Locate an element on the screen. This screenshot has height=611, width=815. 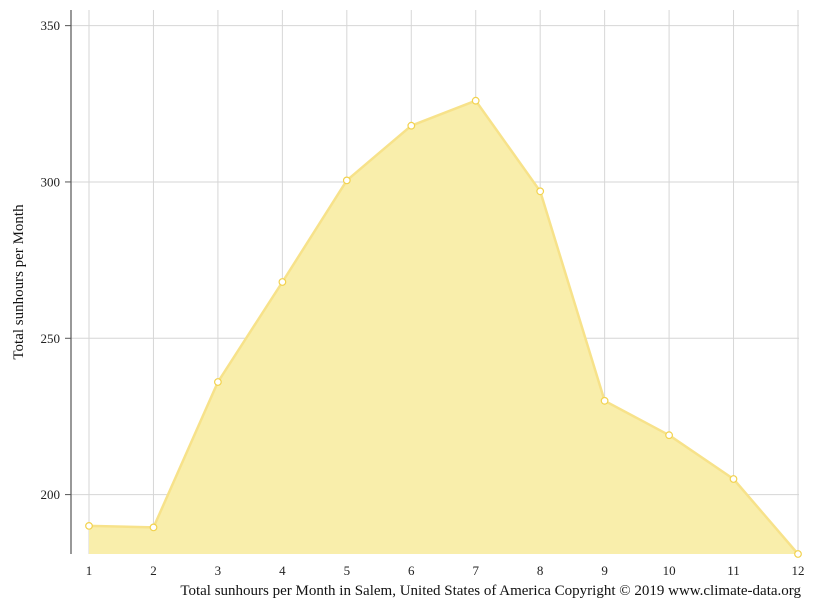
x-tick-label-3: 3 is located at coordinates (218, 570).